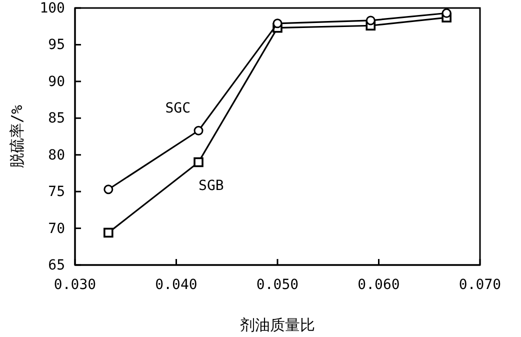 This screenshot has height=337, width=521. I want to click on x-tick-label: 0.030, so click(75, 284).